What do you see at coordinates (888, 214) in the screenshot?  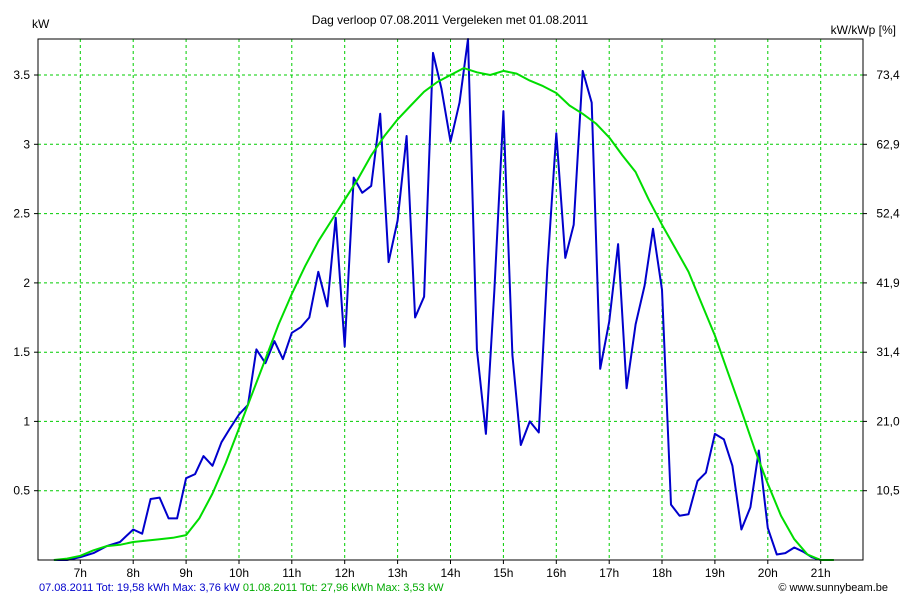 I see `y-tick-label-right: 52,4` at bounding box center [888, 214].